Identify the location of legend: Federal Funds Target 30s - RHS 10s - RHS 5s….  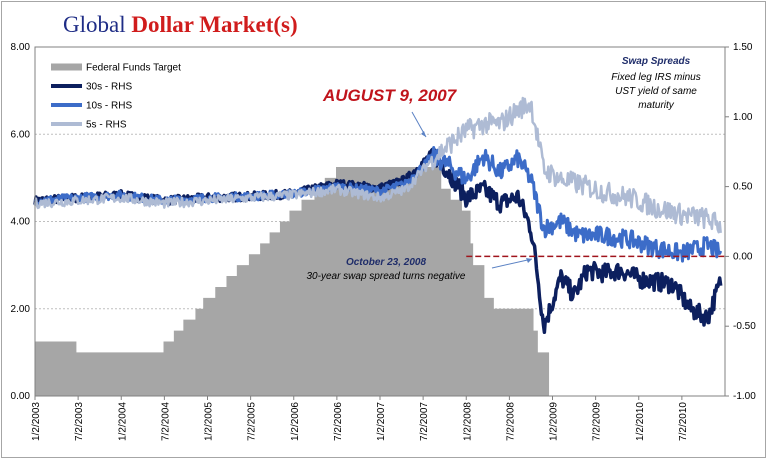
(116, 97).